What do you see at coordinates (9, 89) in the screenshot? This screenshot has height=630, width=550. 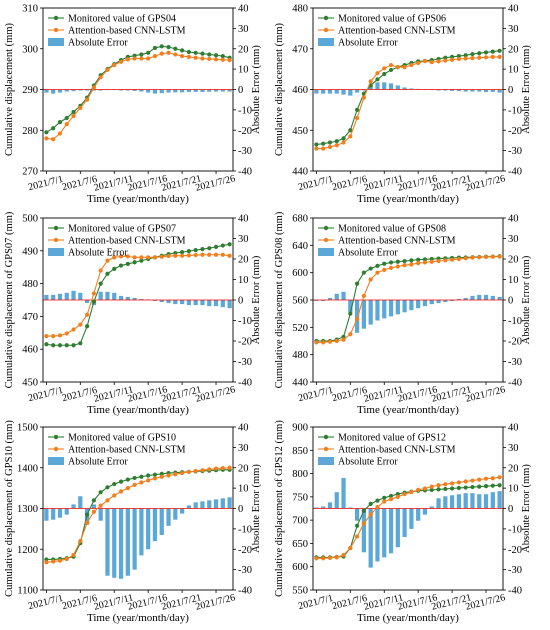 I see `y-axis-title: Cumulative displacement (mm)` at bounding box center [9, 89].